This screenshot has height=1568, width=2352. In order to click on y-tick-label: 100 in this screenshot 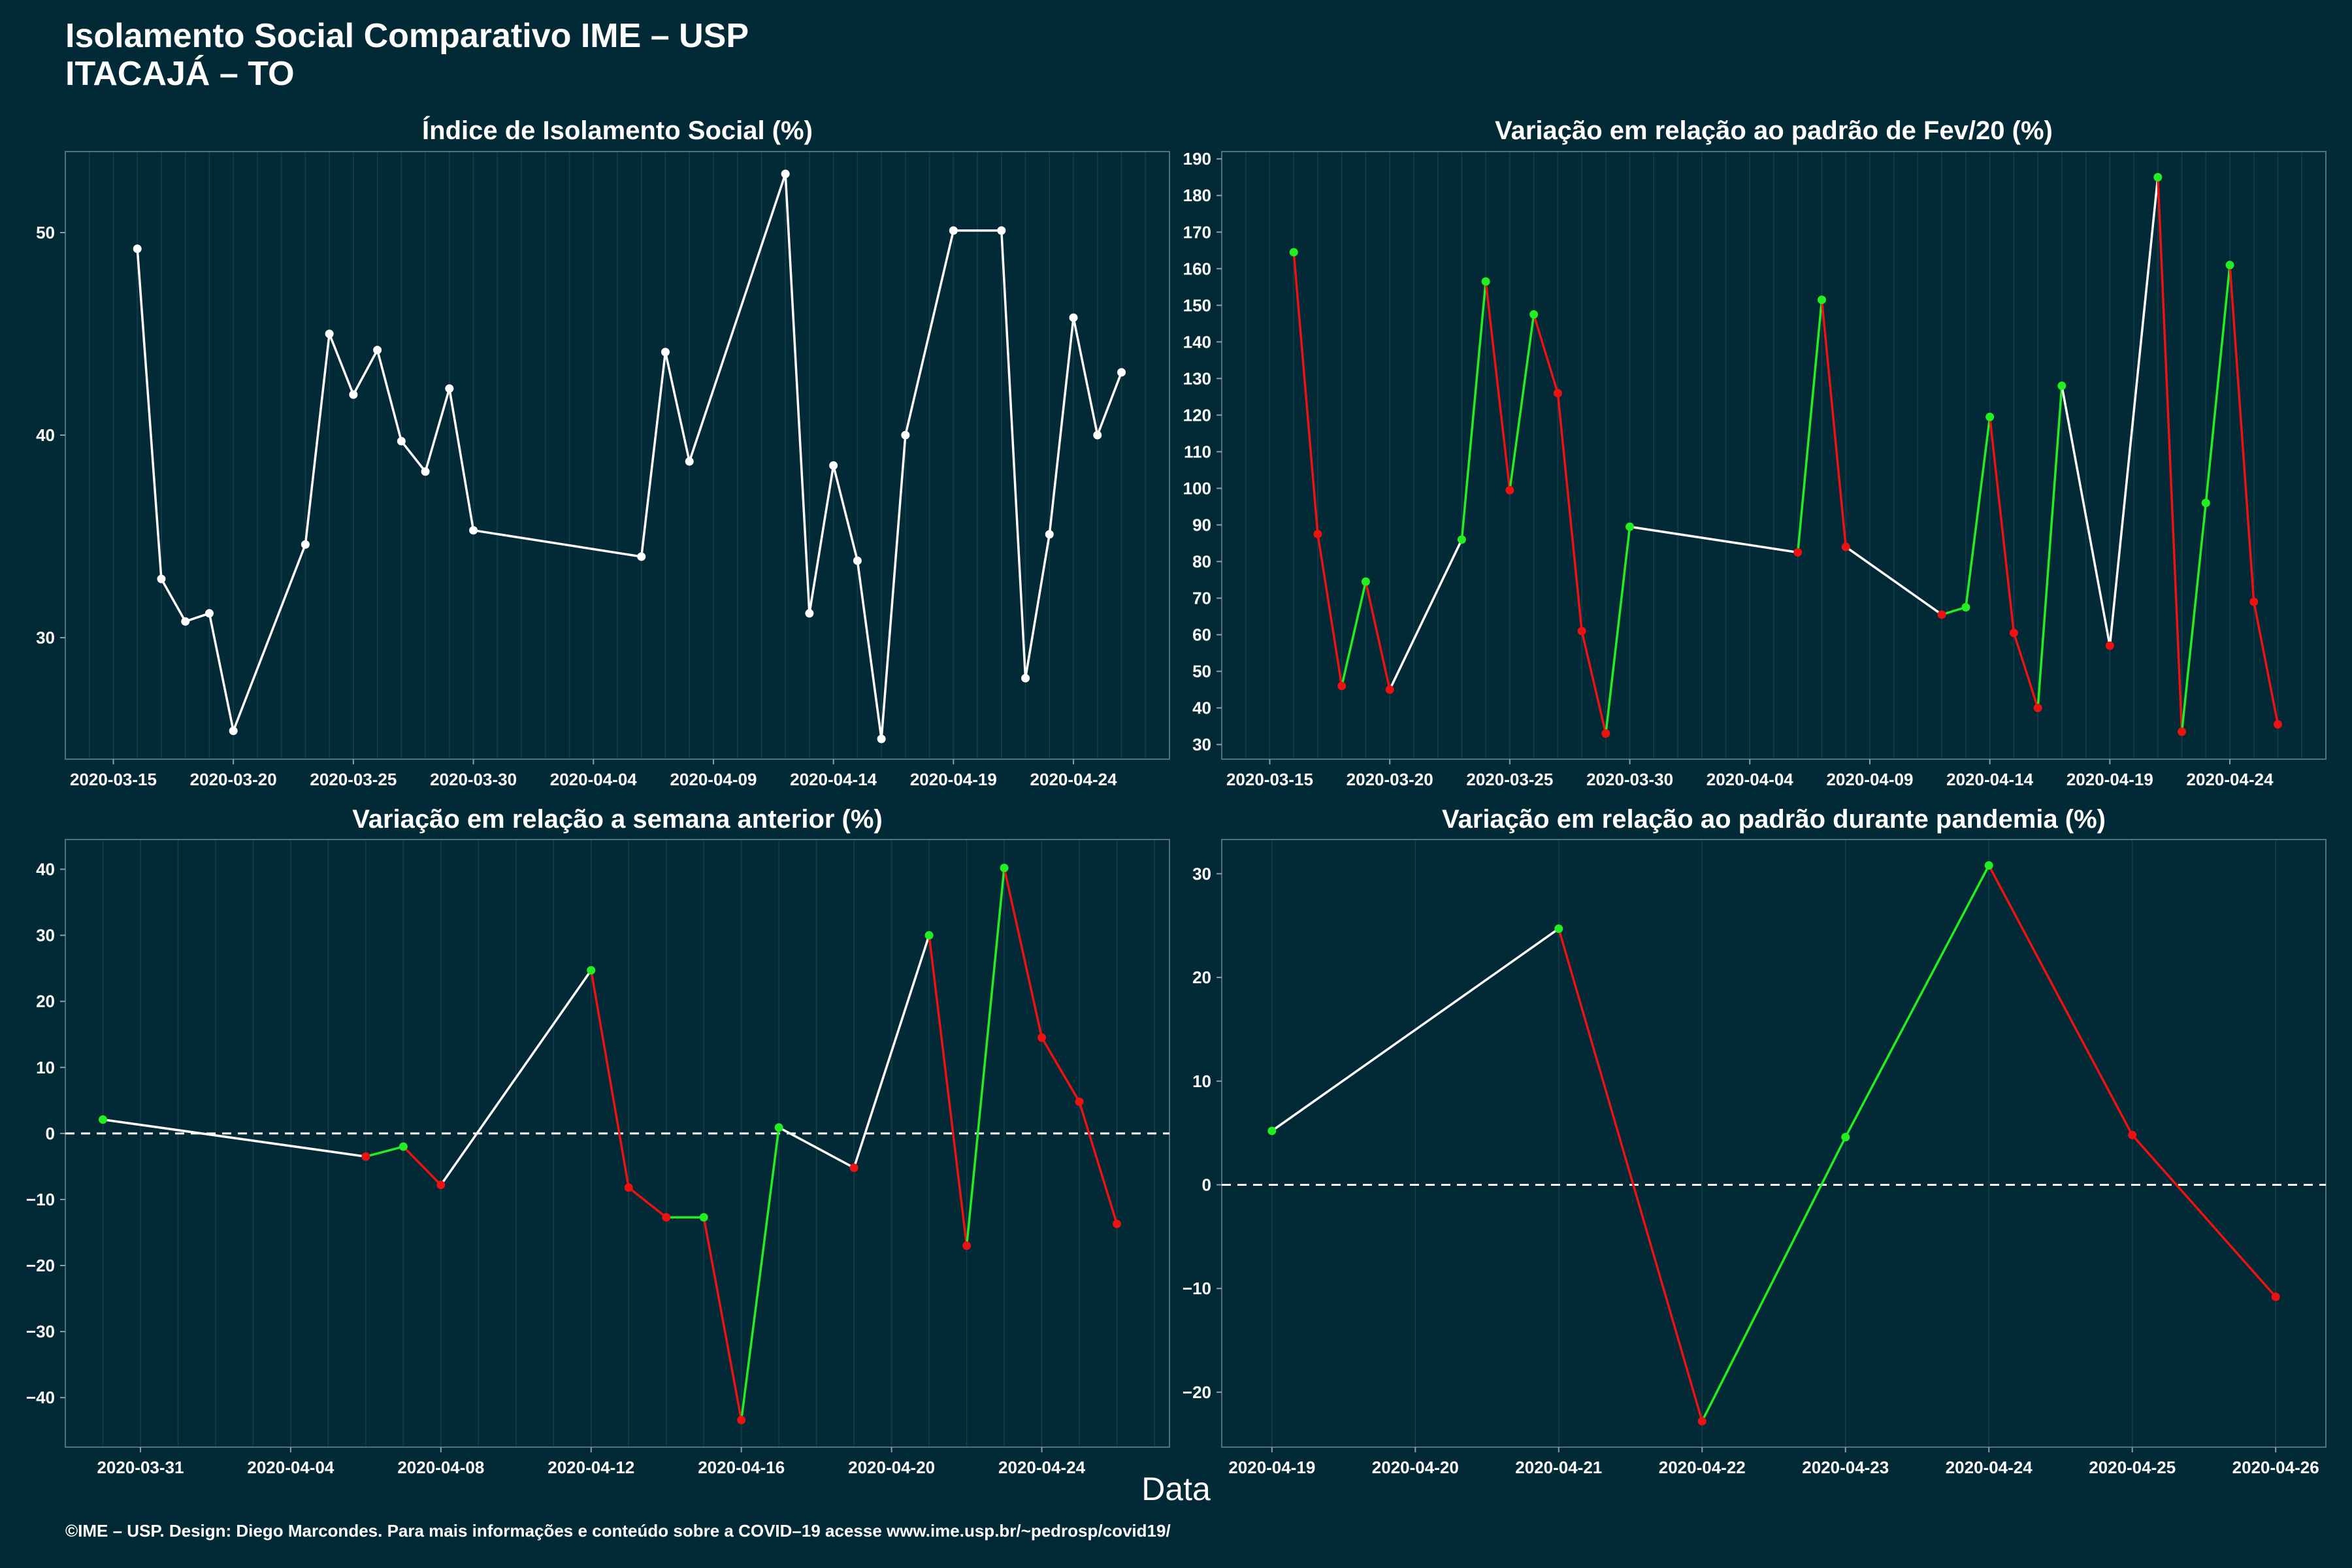, I will do `click(1197, 488)`.